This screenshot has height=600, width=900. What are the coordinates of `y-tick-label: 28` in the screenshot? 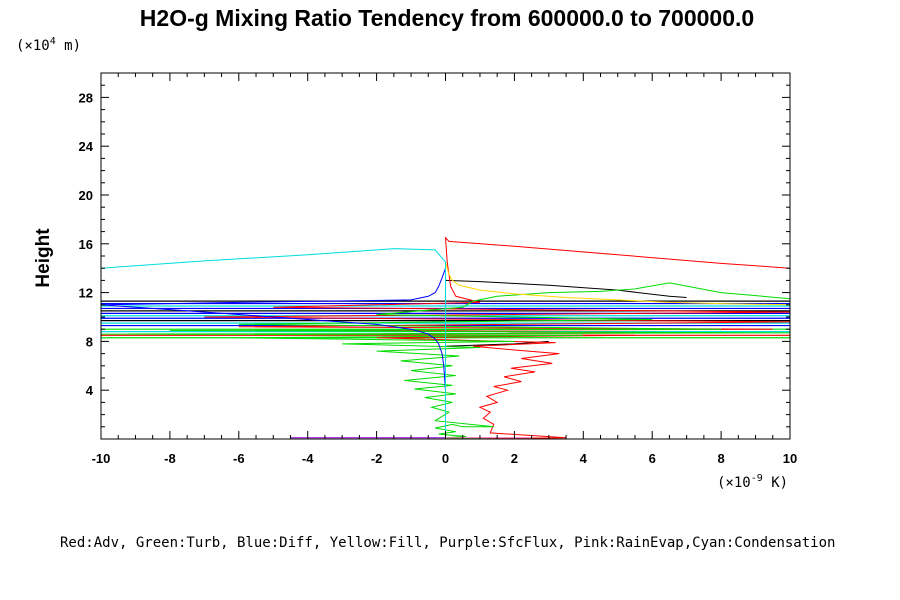 It's located at (86, 97).